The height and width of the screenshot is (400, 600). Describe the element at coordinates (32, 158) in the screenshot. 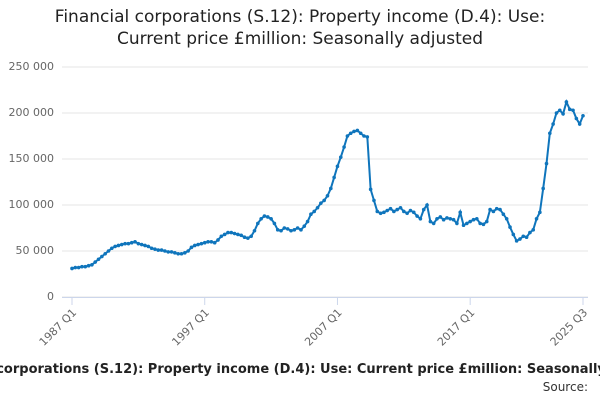

I see `y-tick-label: 150 000` at that location.